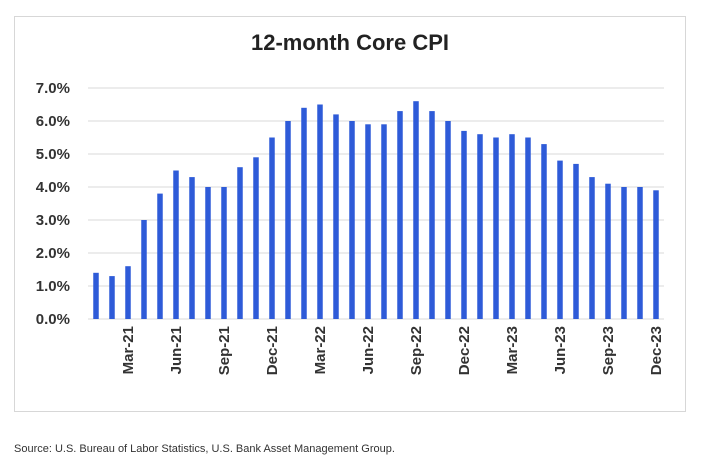  What do you see at coordinates (53, 220) in the screenshot?
I see `y-tick-label: 3.0%` at bounding box center [53, 220].